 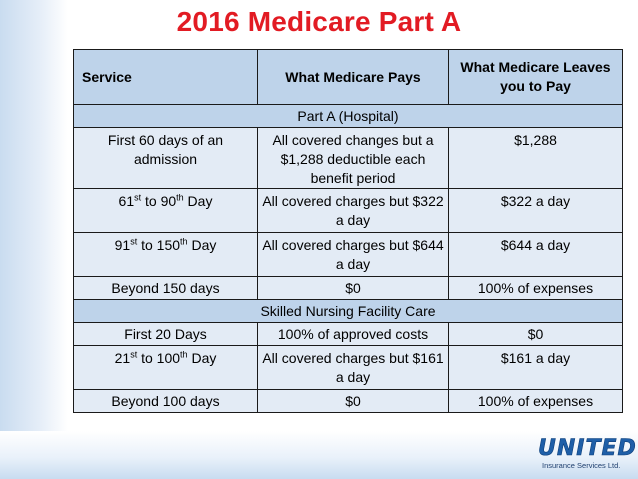 What do you see at coordinates (319, 21) in the screenshot?
I see `page-title: 2016 Medicare Part A` at bounding box center [319, 21].